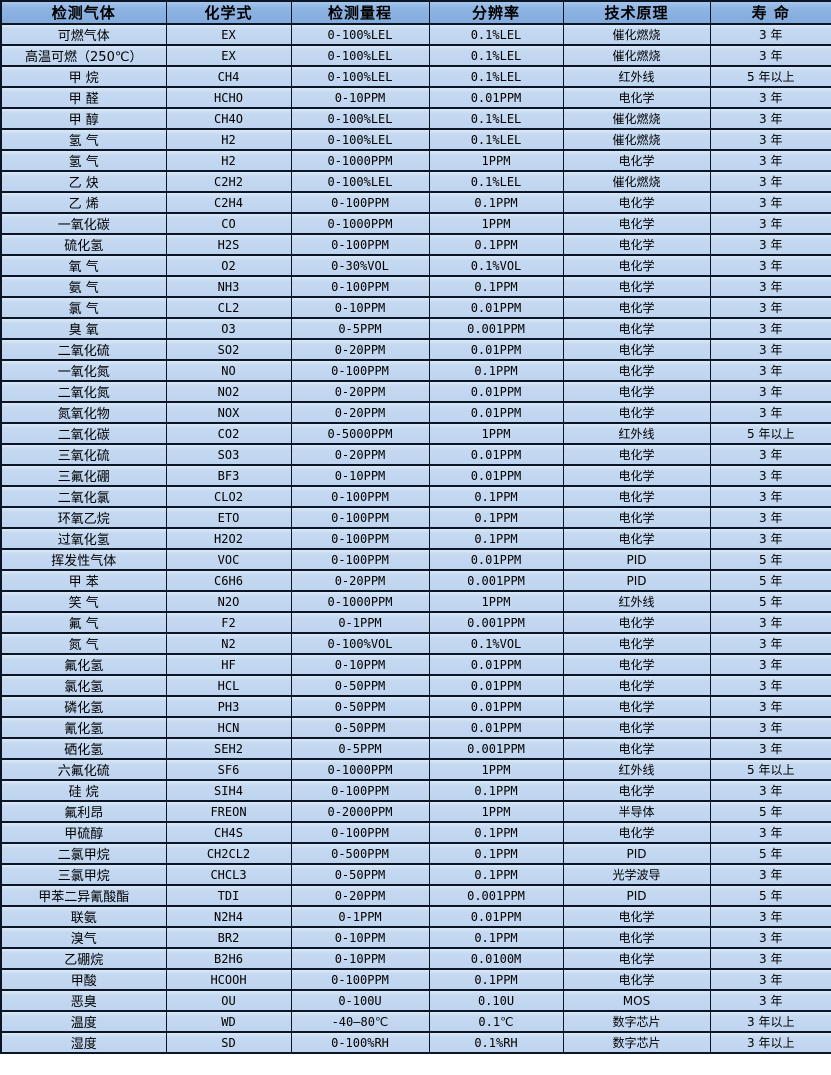 This screenshot has height=1075, width=831. Describe the element at coordinates (228, 811) in the screenshot. I see `table-cell: FREON` at that location.